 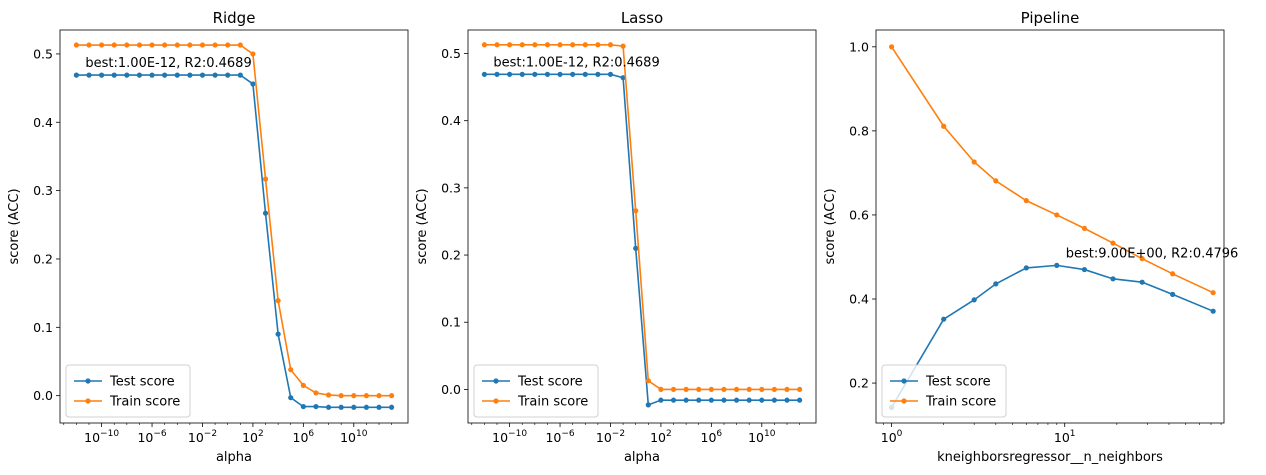 I want to click on y-tick-label: 0.0, so click(x=43, y=395).